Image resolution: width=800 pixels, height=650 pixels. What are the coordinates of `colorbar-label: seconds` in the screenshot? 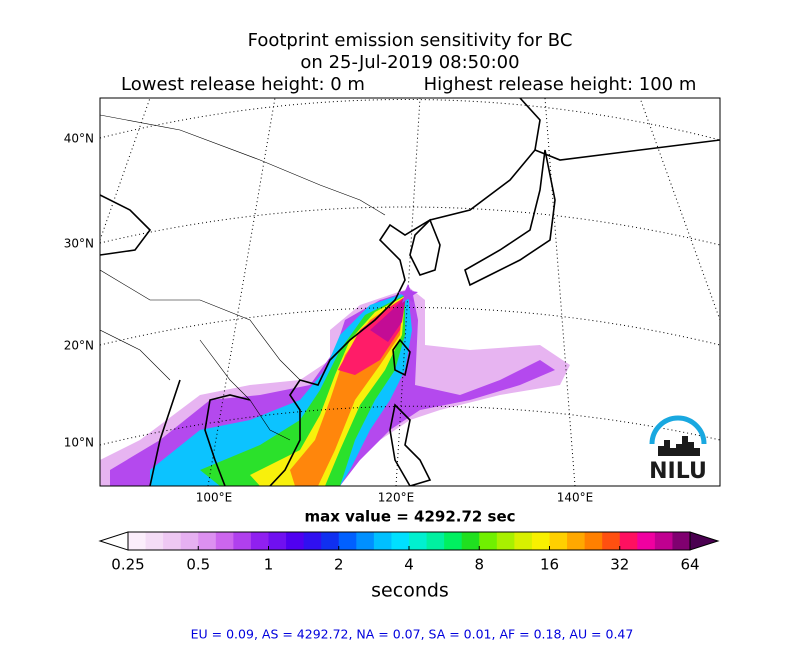 It's located at (410, 591).